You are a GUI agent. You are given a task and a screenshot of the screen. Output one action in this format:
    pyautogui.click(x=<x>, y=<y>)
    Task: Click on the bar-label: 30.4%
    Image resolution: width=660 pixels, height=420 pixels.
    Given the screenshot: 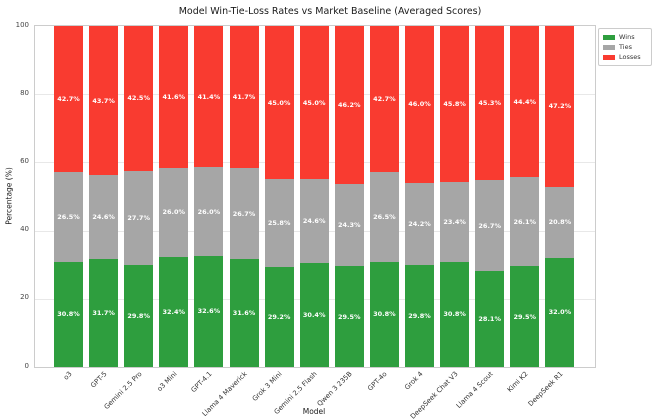 What is the action you would take?
    pyautogui.click(x=314, y=315)
    